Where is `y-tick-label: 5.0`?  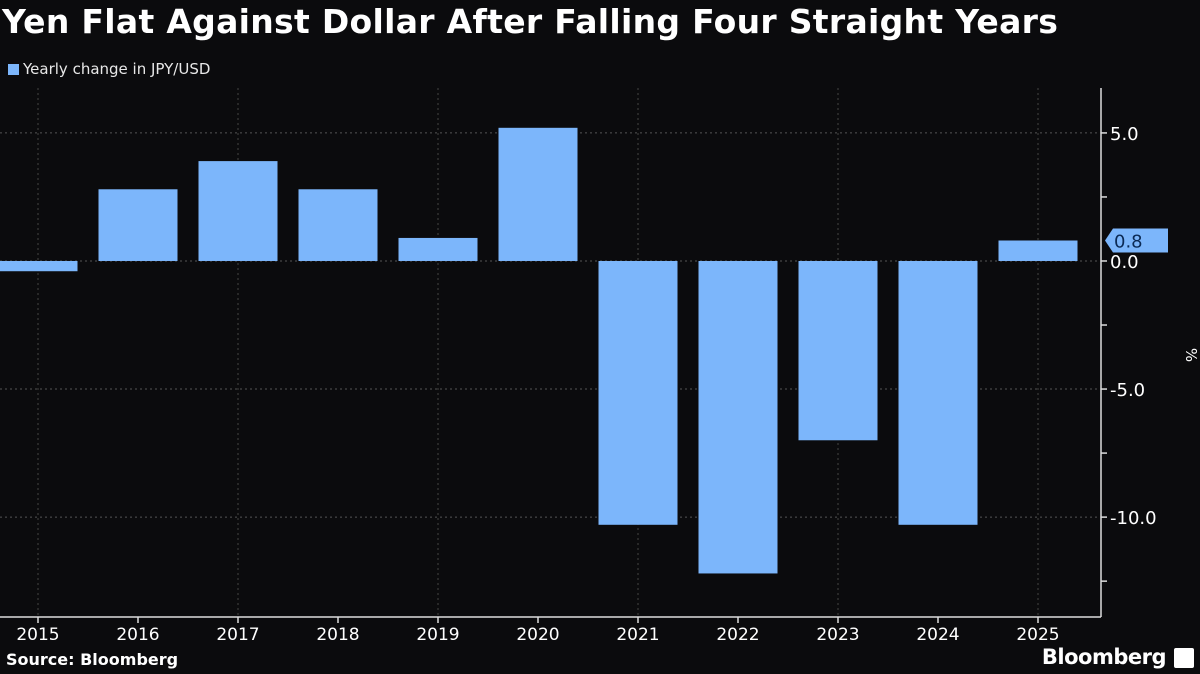 y-tick-label: 5.0 is located at coordinates (1124, 134).